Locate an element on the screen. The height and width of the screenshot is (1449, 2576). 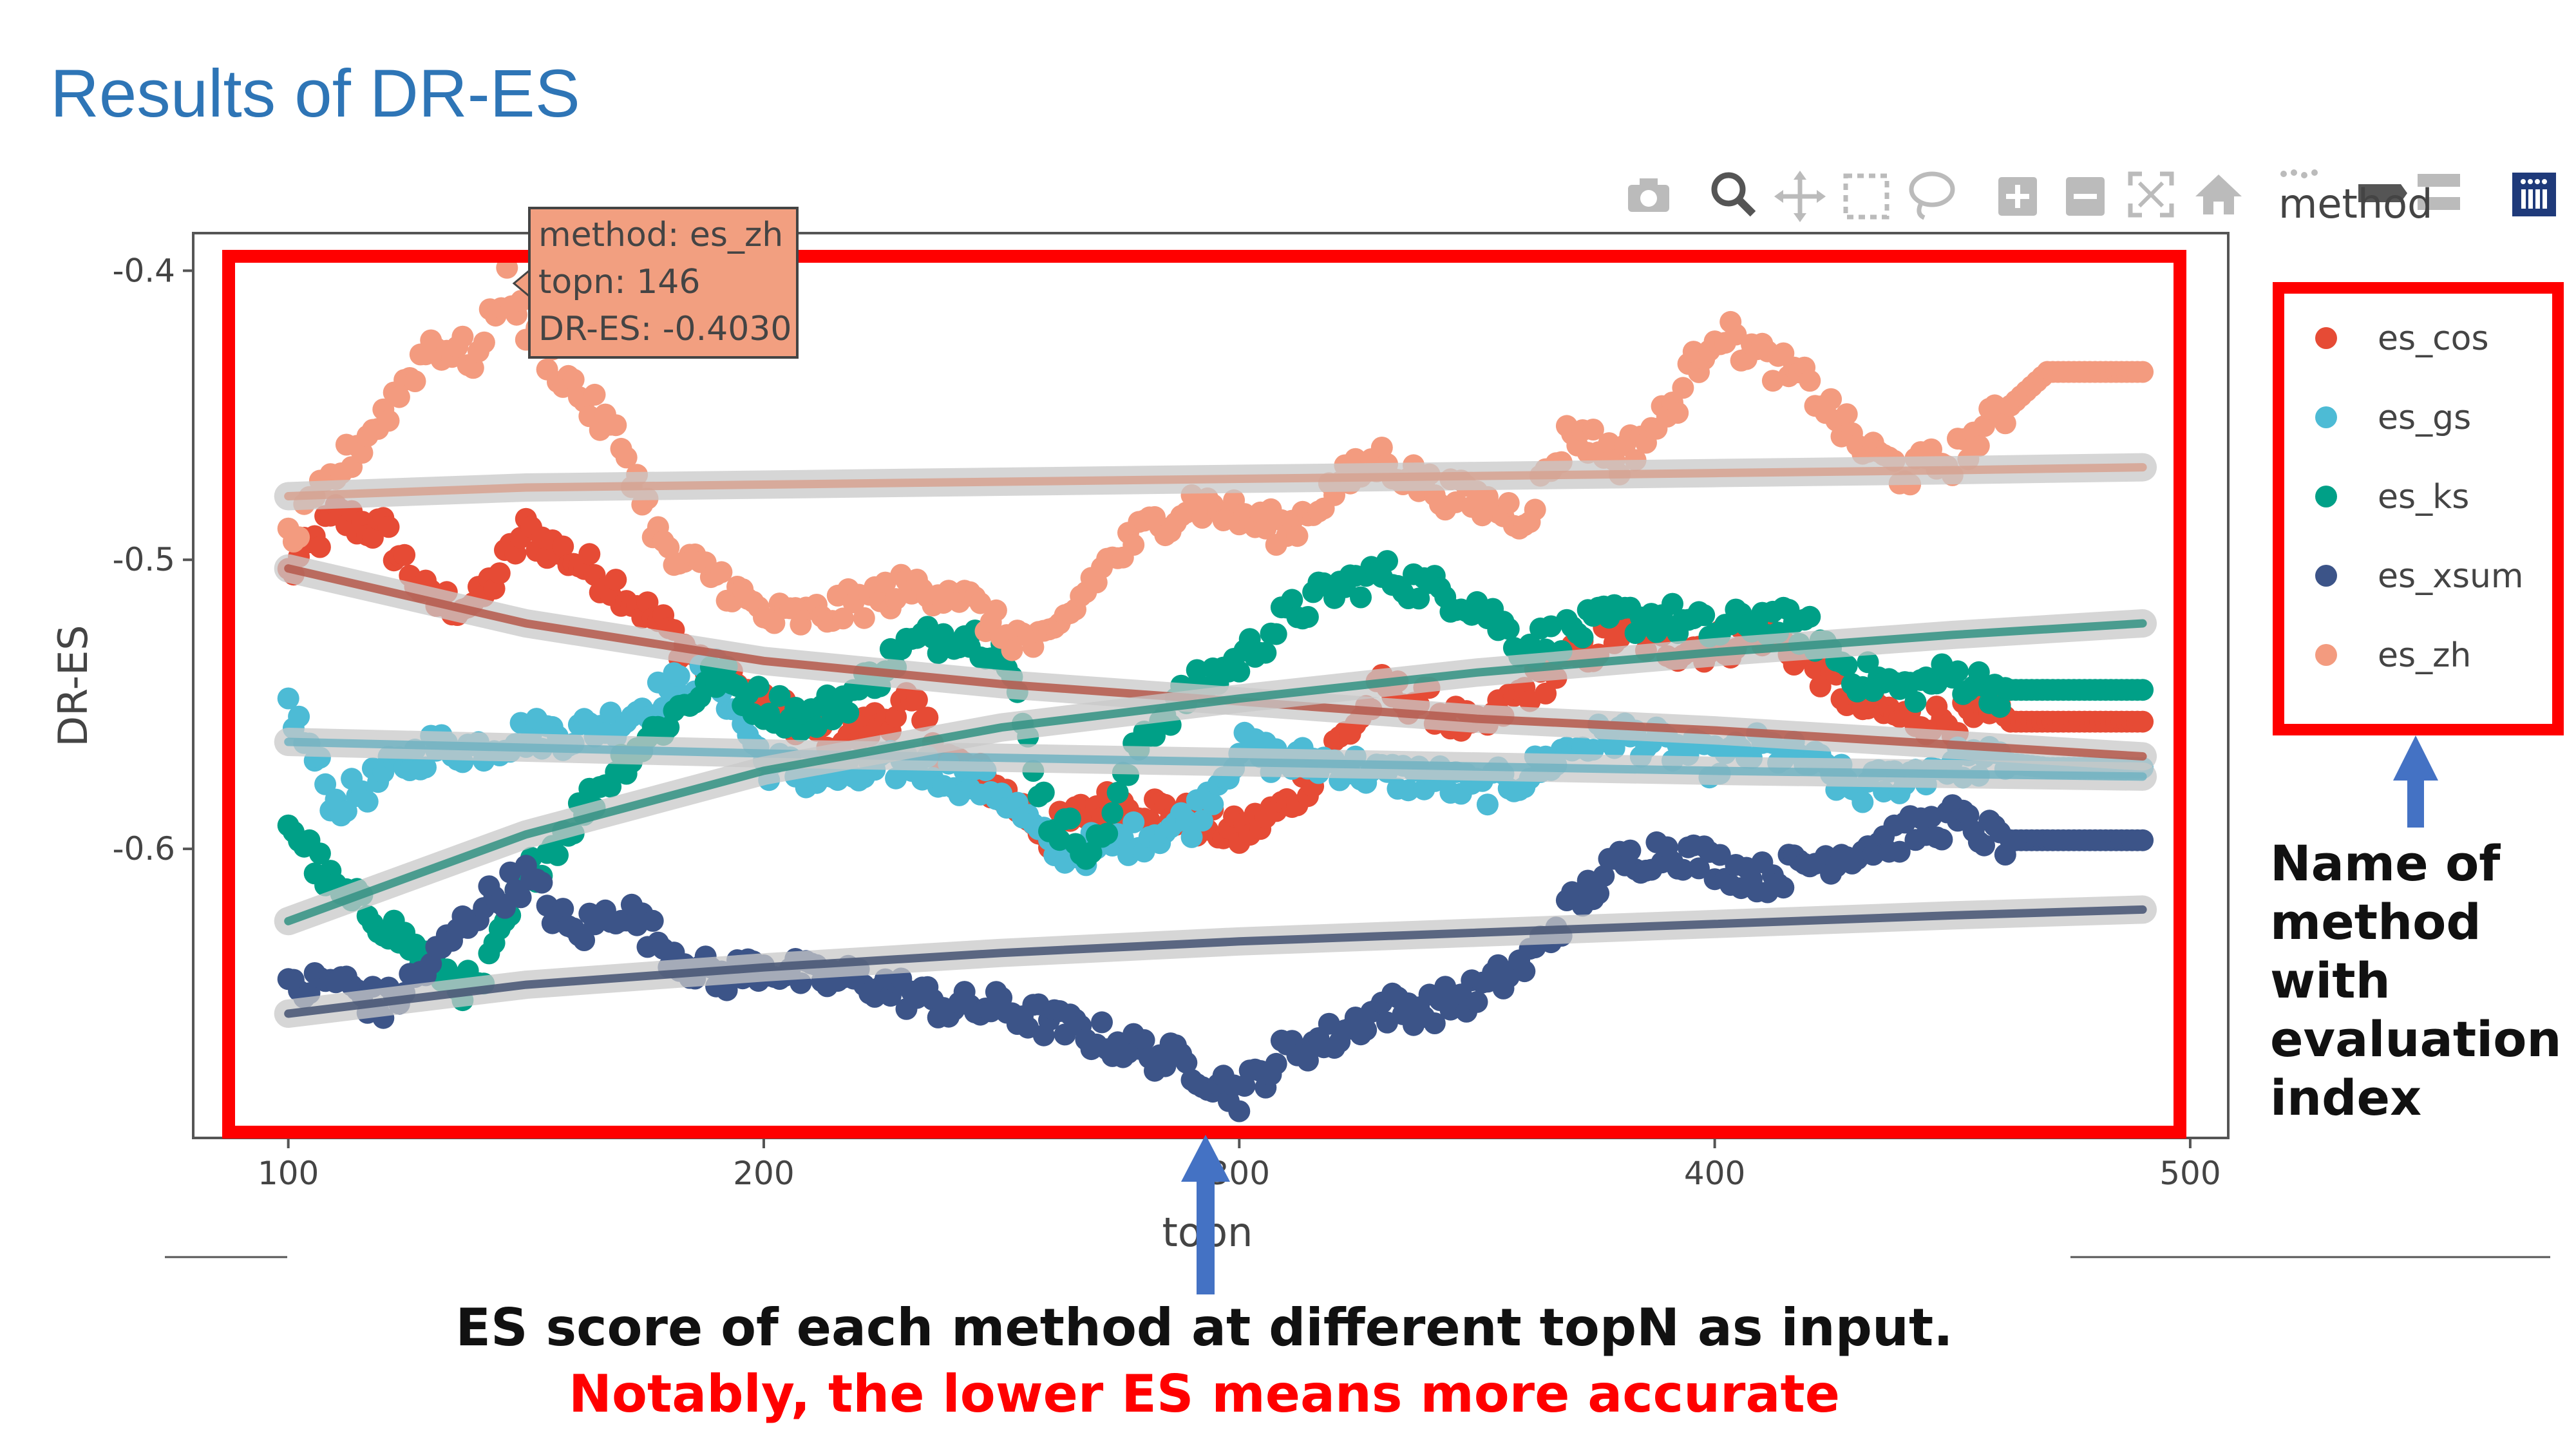
hover-closest-icon is located at coordinates (2382, 193).